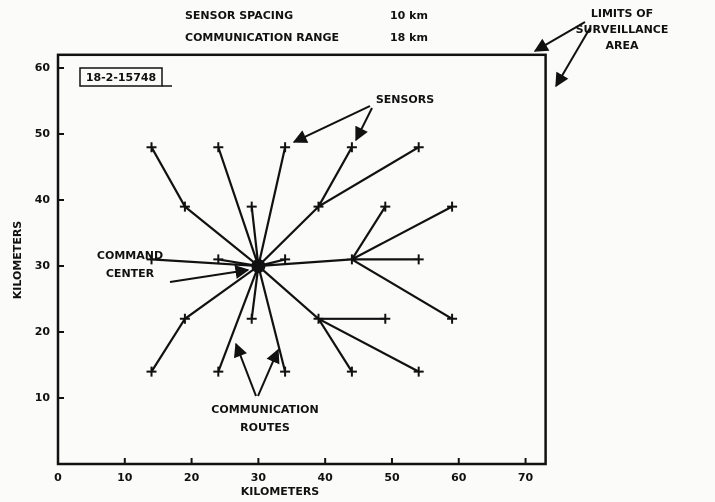 This screenshot has width=715, height=502. What do you see at coordinates (622, 13) in the screenshot?
I see `annotation: LIMITS OF` at bounding box center [622, 13].